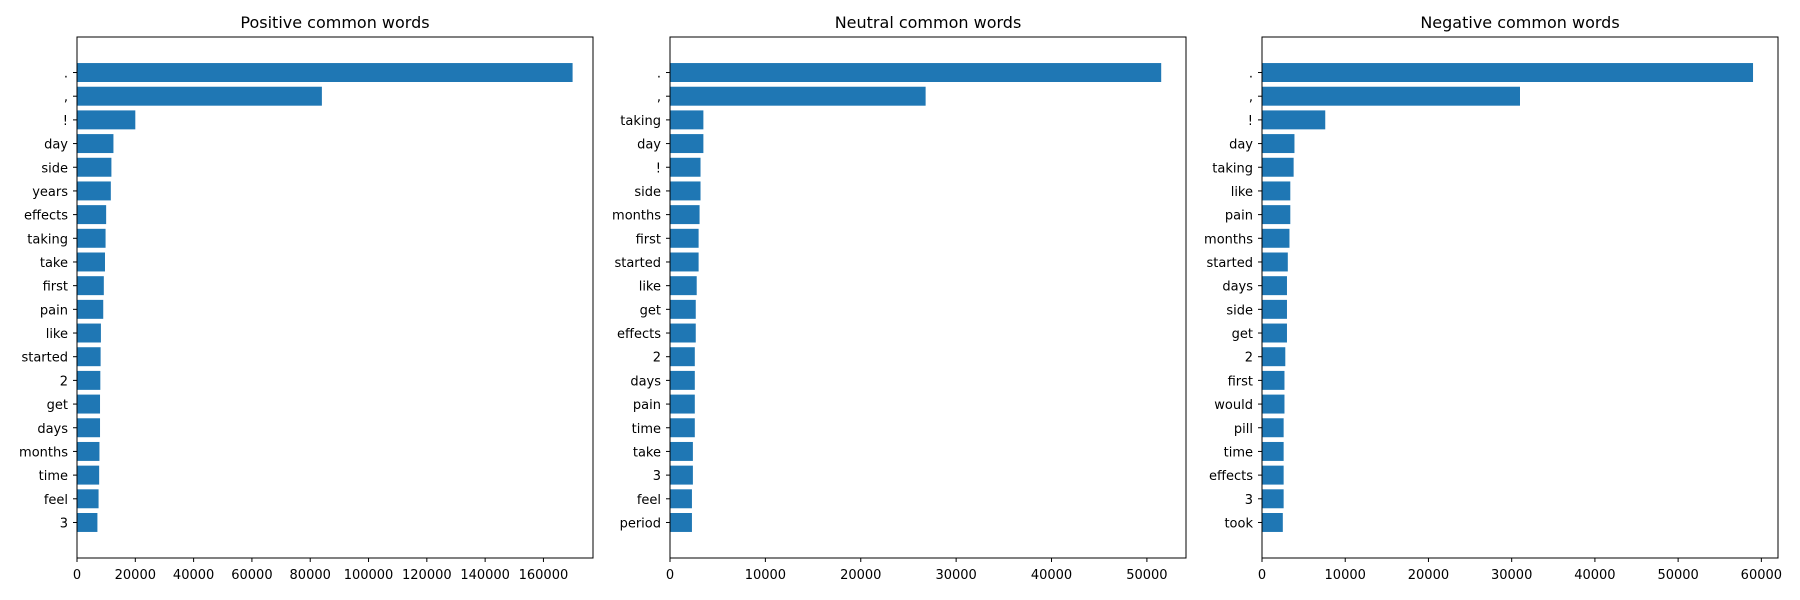 This screenshot has height=600, width=1800. Describe the element at coordinates (1761, 575) in the screenshot. I see `x-tick-label: 60000` at that location.